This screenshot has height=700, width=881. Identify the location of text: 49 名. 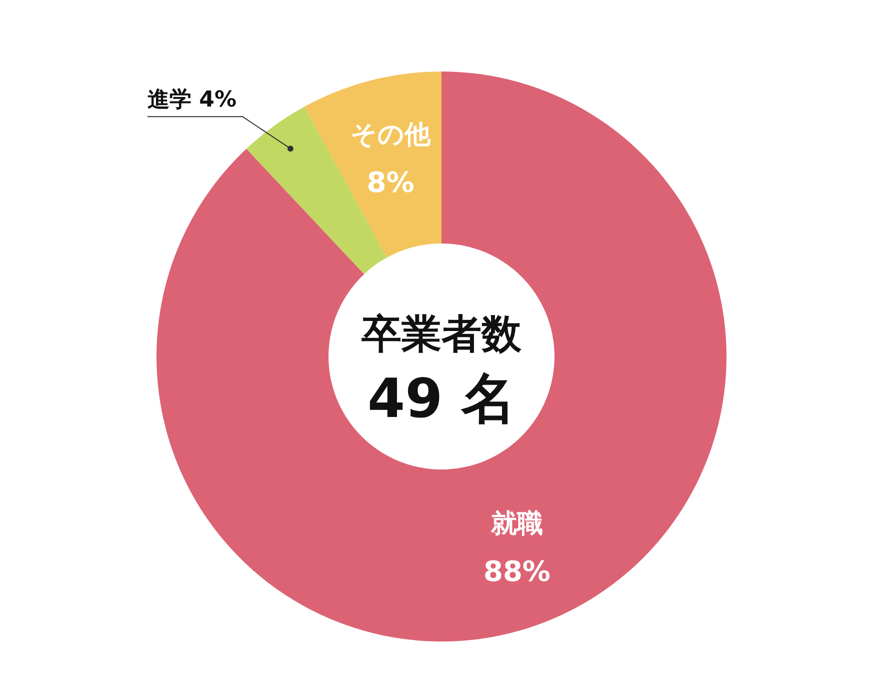
(442, 398).